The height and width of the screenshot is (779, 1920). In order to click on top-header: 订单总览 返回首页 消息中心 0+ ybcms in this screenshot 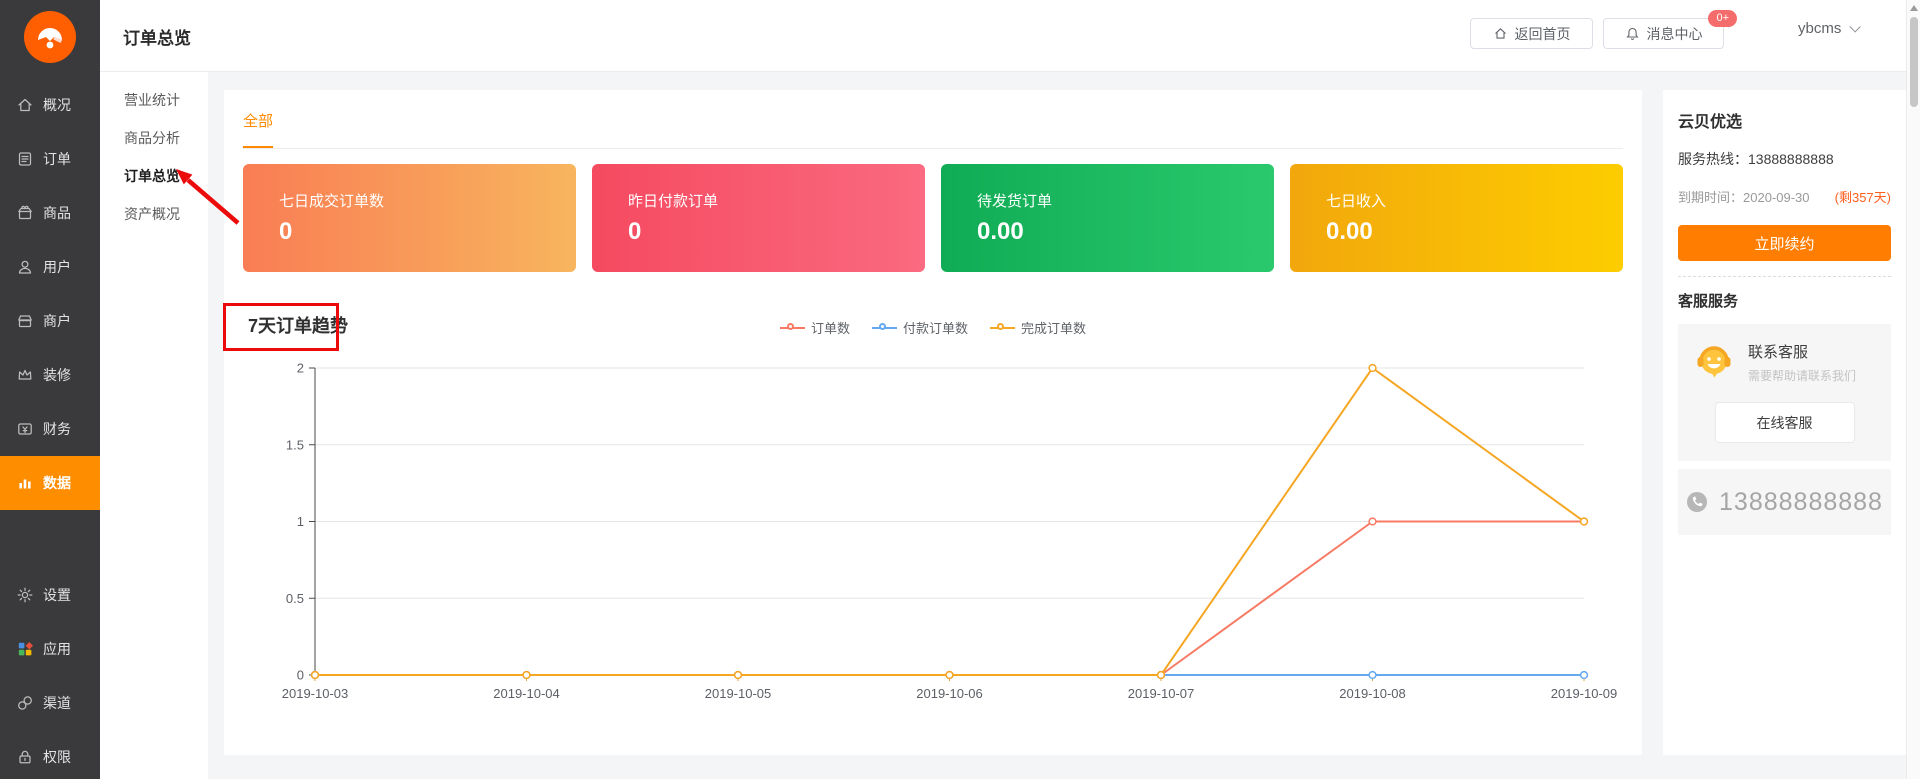, I will do `click(1010, 36)`.